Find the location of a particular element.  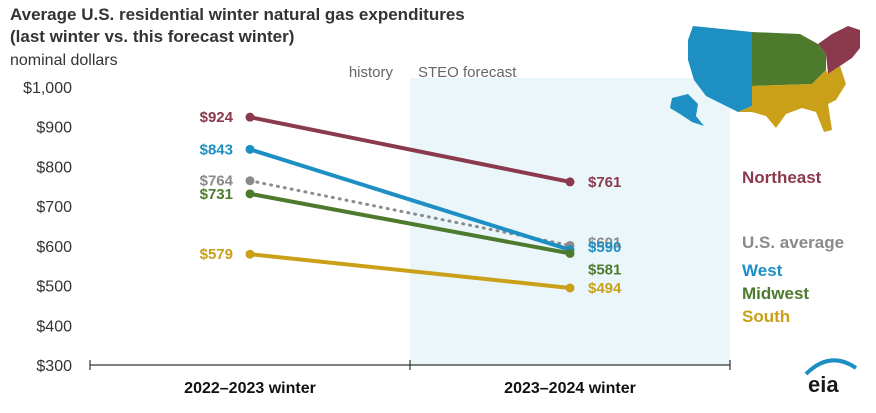

data-label-northeast: $924 is located at coordinates (217, 117).